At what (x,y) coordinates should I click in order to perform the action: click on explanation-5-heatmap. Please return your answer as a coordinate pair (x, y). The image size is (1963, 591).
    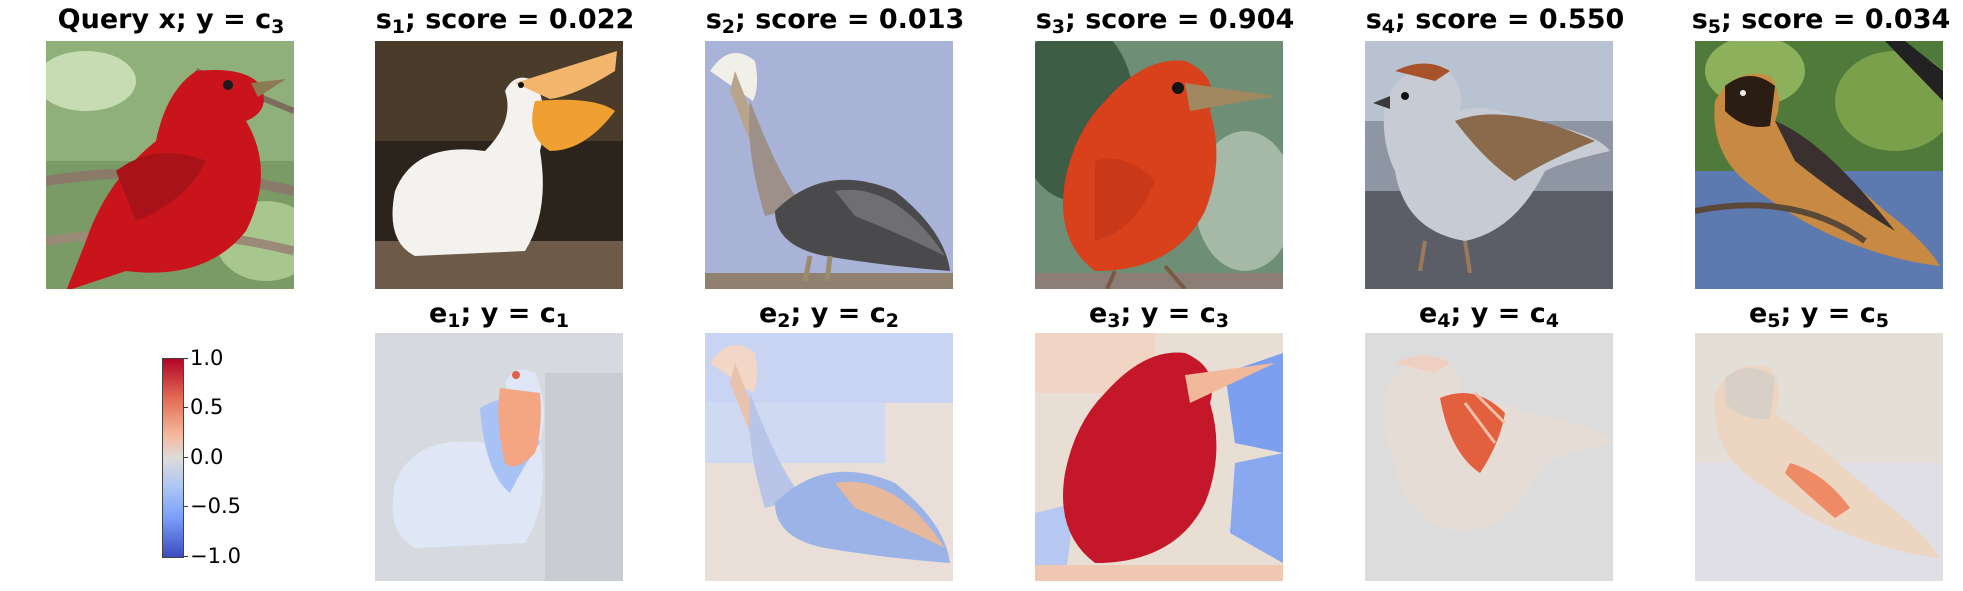
    Looking at the image, I should click on (1819, 457).